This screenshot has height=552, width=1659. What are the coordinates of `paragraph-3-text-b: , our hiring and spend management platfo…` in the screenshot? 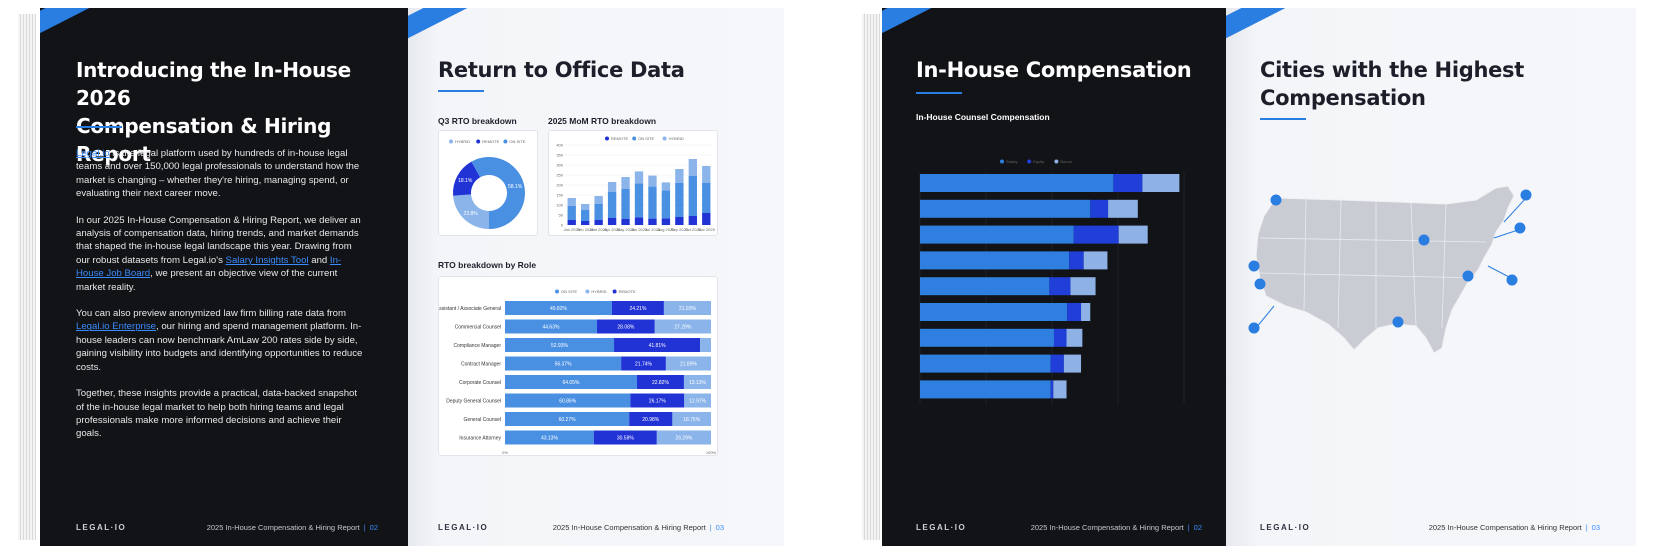 It's located at (219, 347).